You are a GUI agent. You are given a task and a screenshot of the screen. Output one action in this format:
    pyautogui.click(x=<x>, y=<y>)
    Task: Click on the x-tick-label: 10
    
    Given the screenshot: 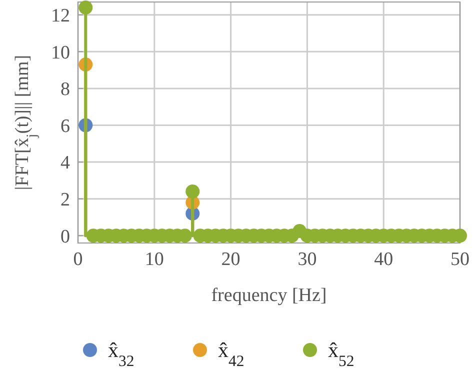 What is the action you would take?
    pyautogui.click(x=154, y=259)
    